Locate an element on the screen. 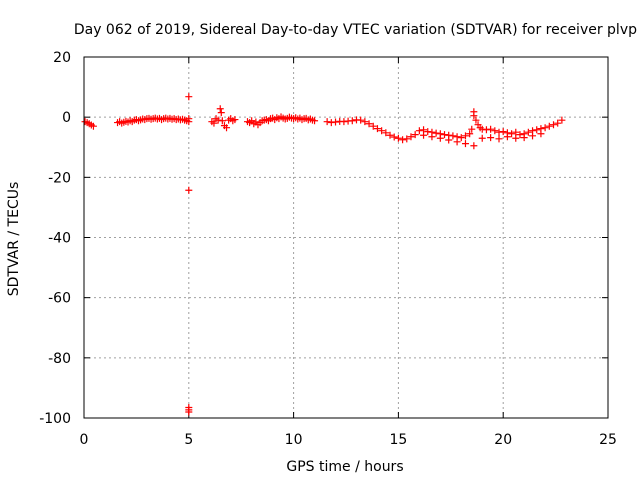  y-axis-label: SDTVAR / TECUs is located at coordinates (14, 239).